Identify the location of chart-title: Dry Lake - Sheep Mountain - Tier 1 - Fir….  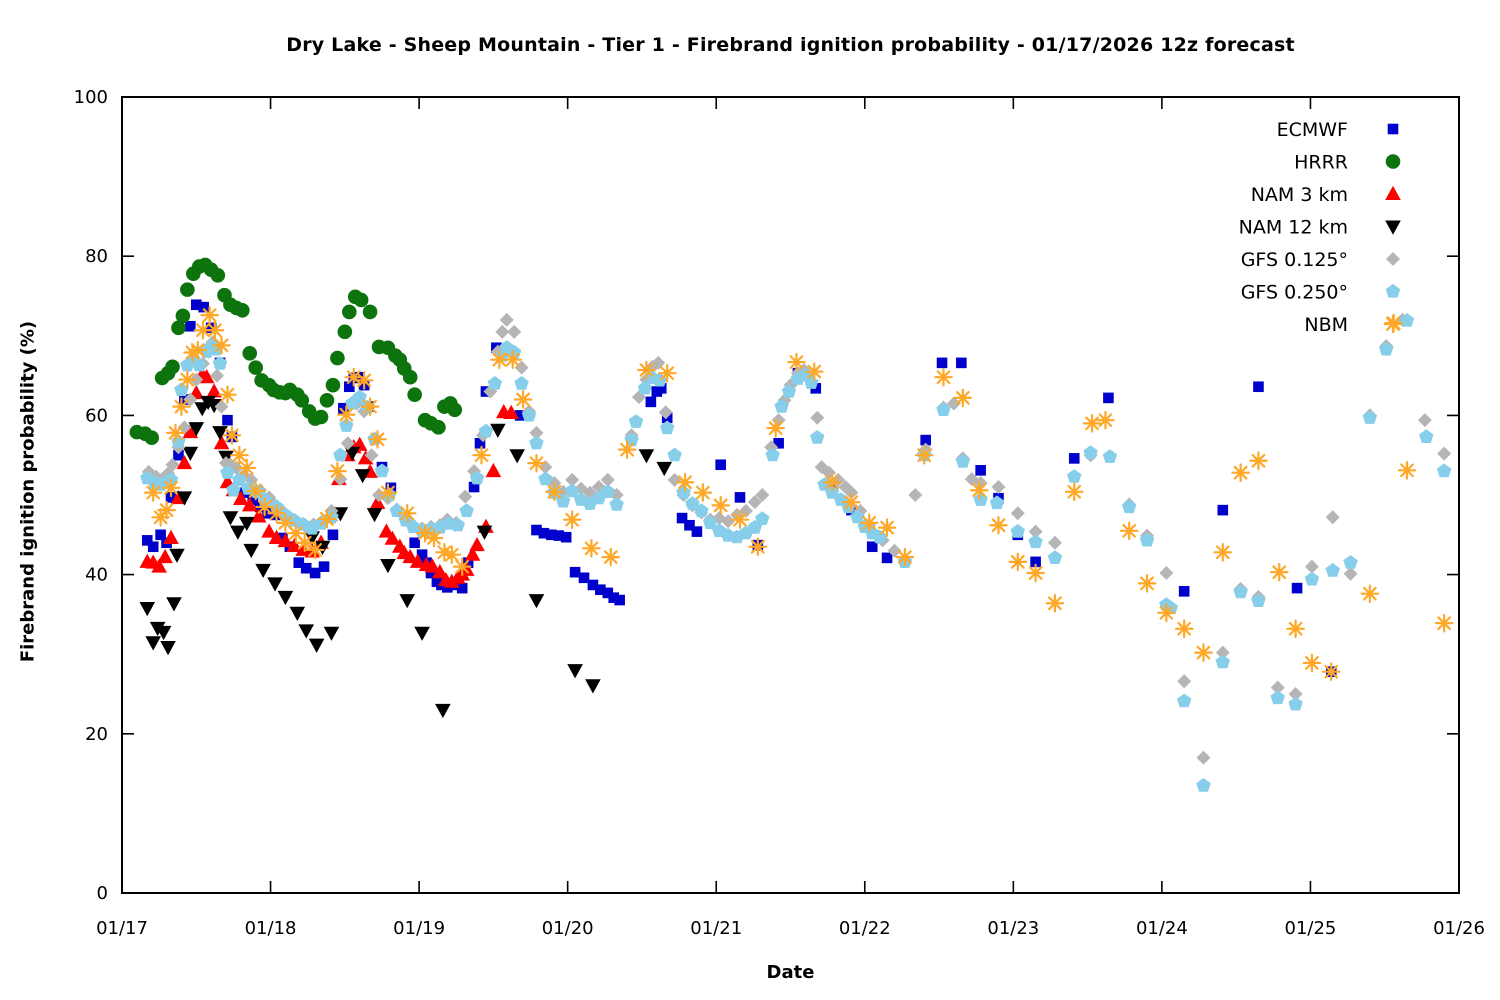
(790, 45).